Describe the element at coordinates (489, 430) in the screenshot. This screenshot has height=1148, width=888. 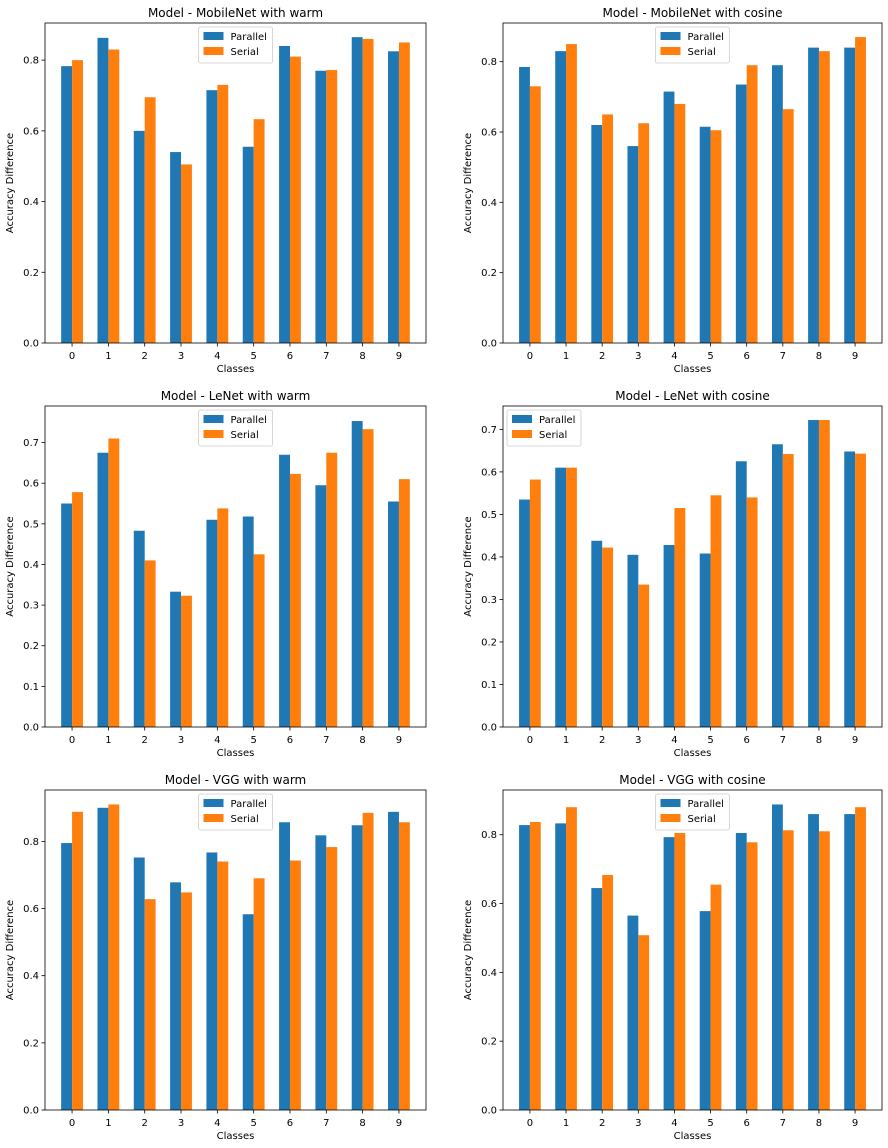
I see `y-tick-label: 0.7` at that location.